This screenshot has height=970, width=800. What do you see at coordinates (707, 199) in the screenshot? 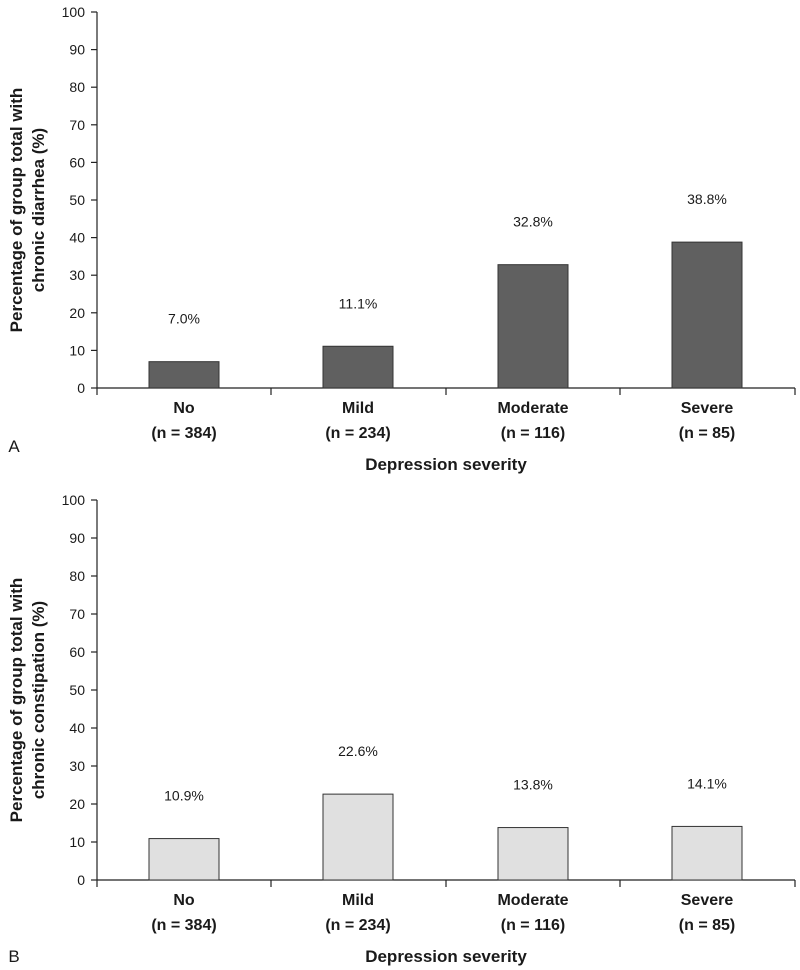
I see `data-label: 38.8%` at bounding box center [707, 199].